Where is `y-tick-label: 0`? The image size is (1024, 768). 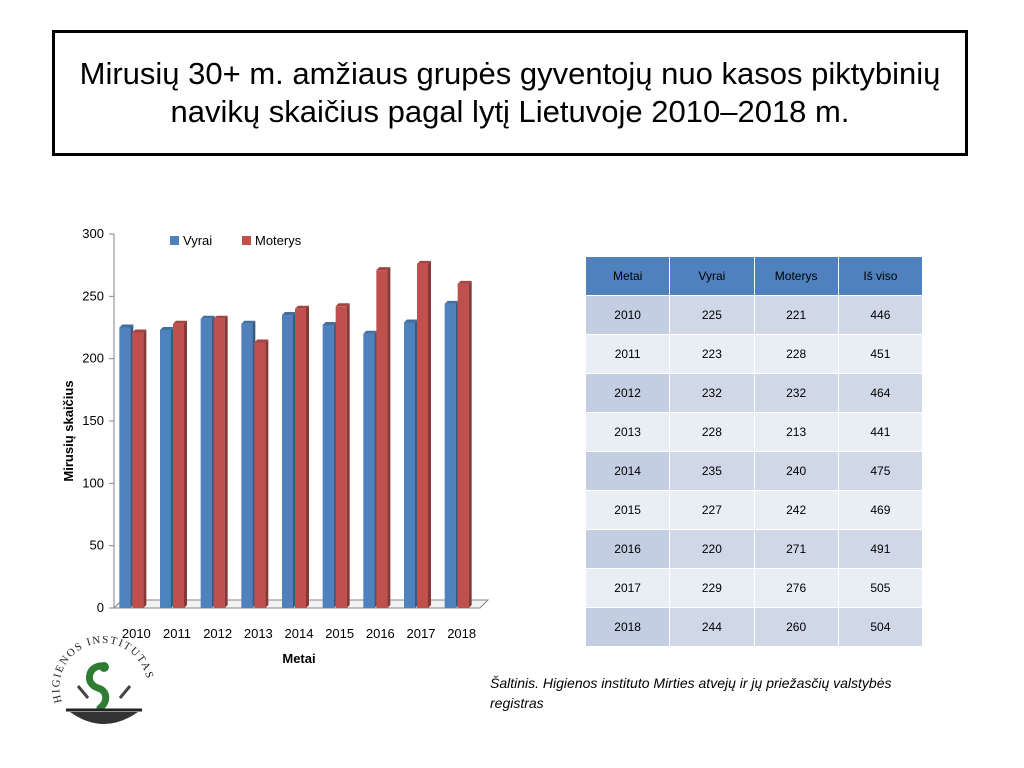 y-tick-label: 0 is located at coordinates (100, 607).